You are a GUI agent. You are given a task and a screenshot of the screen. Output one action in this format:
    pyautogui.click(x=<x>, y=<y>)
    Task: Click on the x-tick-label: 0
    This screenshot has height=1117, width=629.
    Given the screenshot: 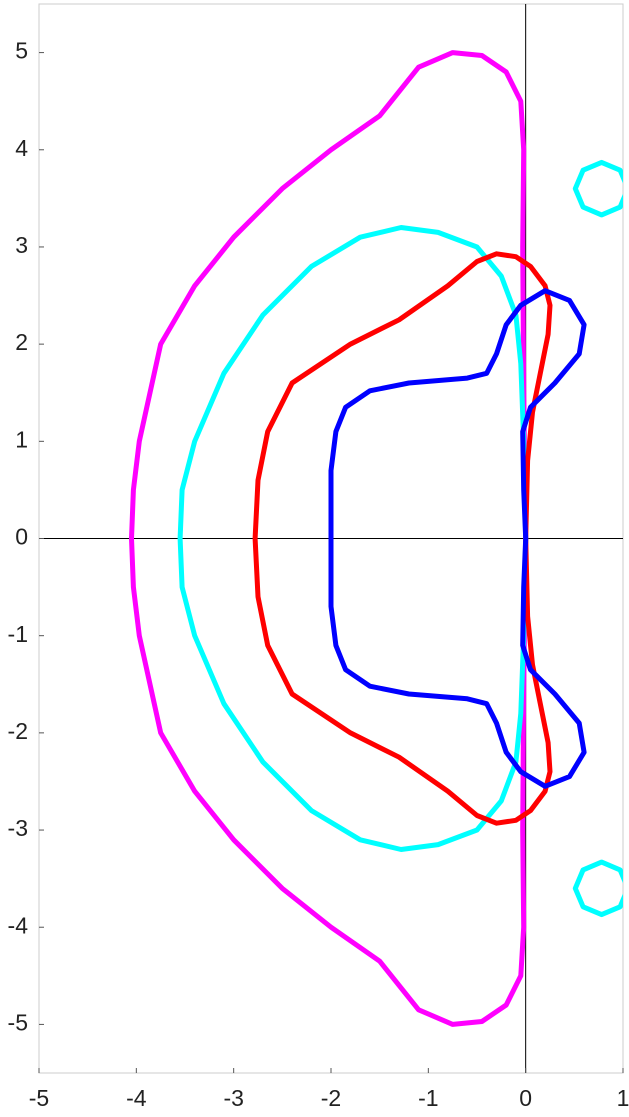 What is the action you would take?
    pyautogui.click(x=525, y=1098)
    